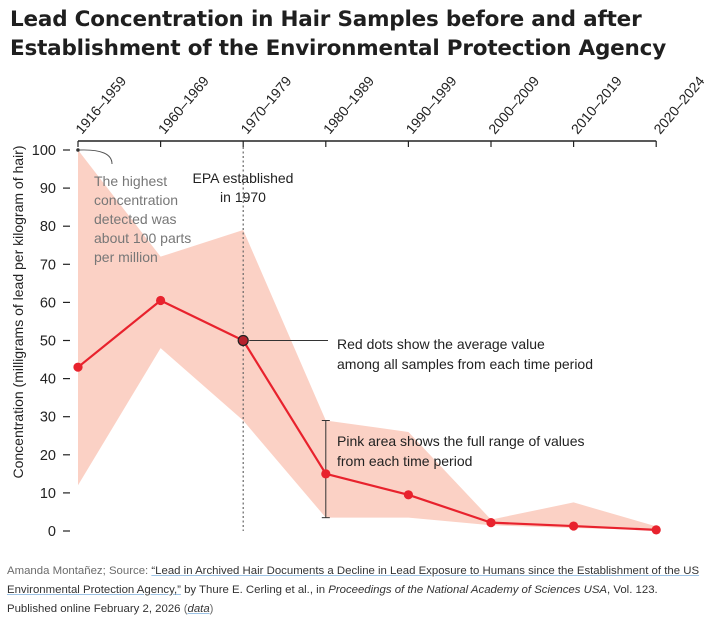  Describe the element at coordinates (183, 105) in the screenshot. I see `x-tick-label: 1960–1969` at that location.